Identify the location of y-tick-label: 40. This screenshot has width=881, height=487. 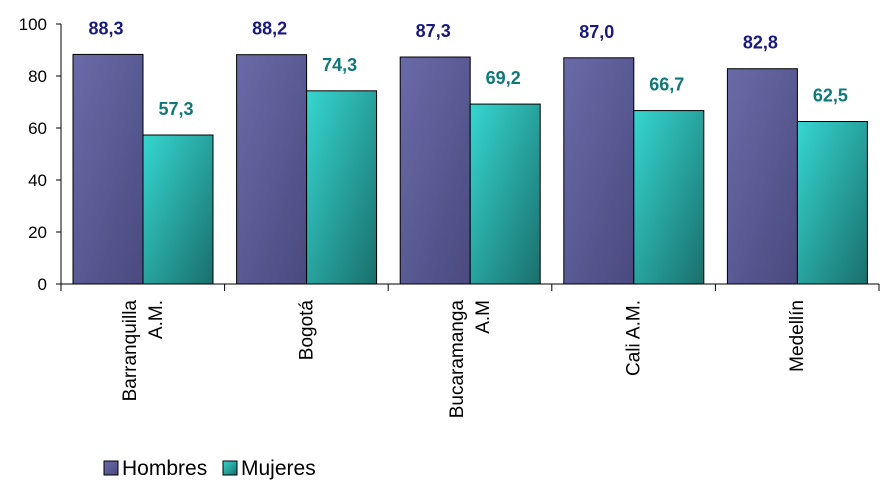
(37, 180).